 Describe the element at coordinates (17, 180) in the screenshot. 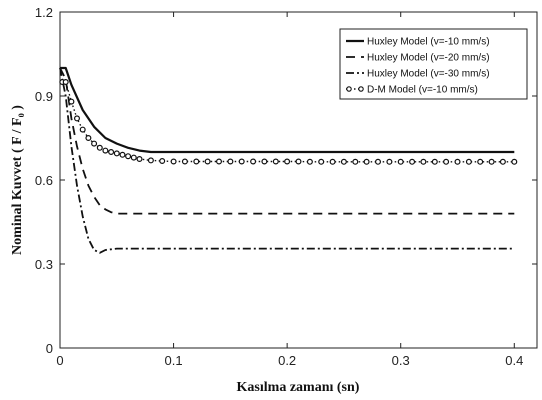

I see `y-axis-label: Nominal Kuvvet ( F / F₀ )` at that location.